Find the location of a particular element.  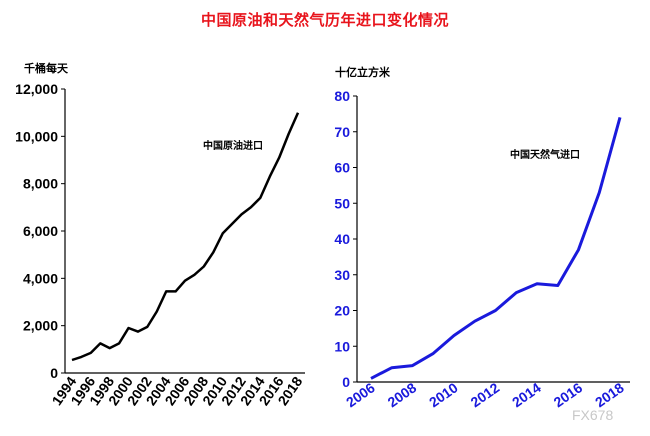

gas-xtick-label: 2018 is located at coordinates (609, 394).